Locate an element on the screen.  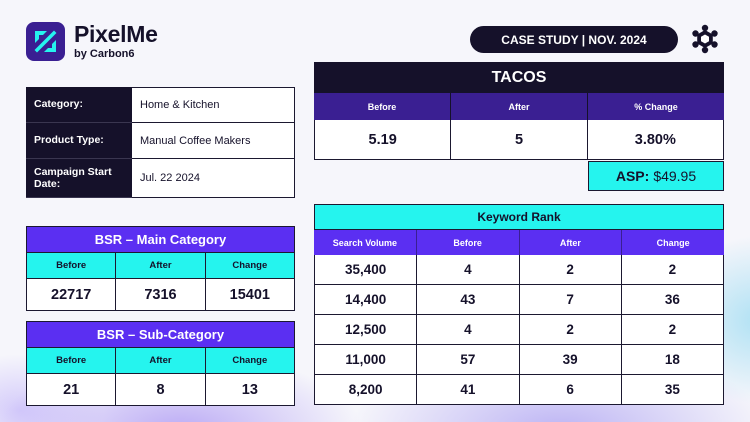
cell-before: 43 is located at coordinates (468, 300).